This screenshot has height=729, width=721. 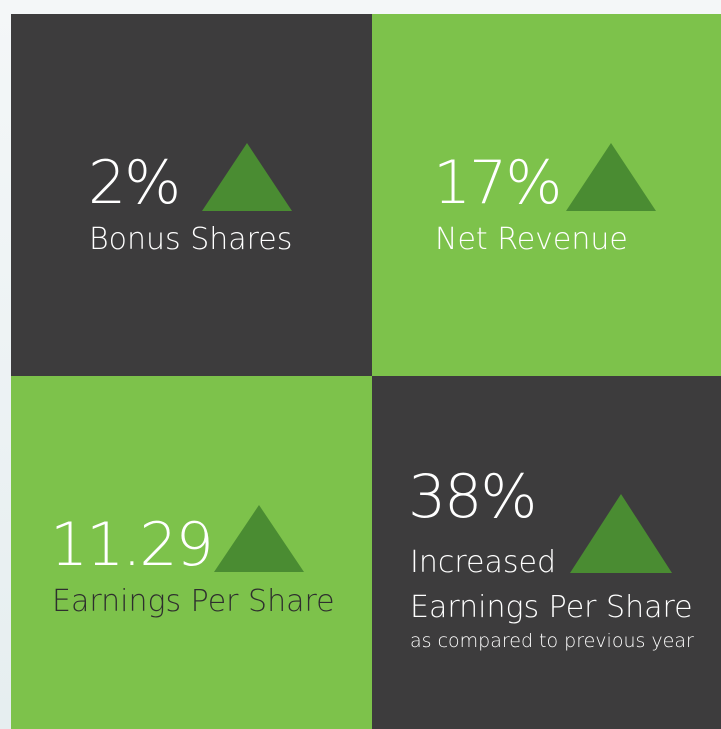 What do you see at coordinates (190, 239) in the screenshot?
I see `tile-label: Bonus Shares` at bounding box center [190, 239].